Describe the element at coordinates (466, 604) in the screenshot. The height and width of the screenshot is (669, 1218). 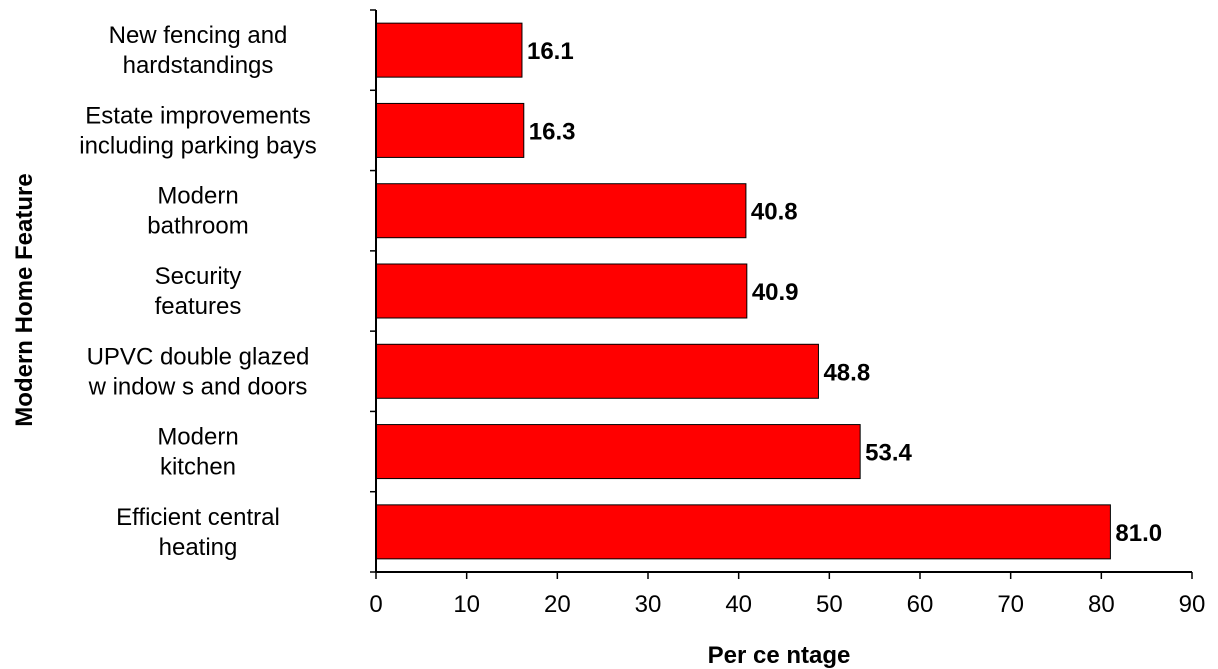
I see `x-tick-label: 10` at that location.